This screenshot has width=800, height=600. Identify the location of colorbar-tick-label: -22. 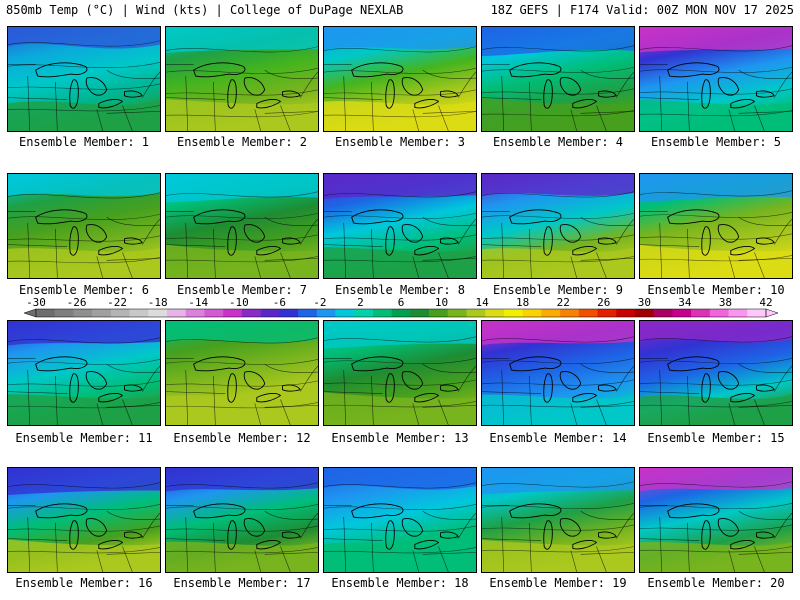
(117, 302).